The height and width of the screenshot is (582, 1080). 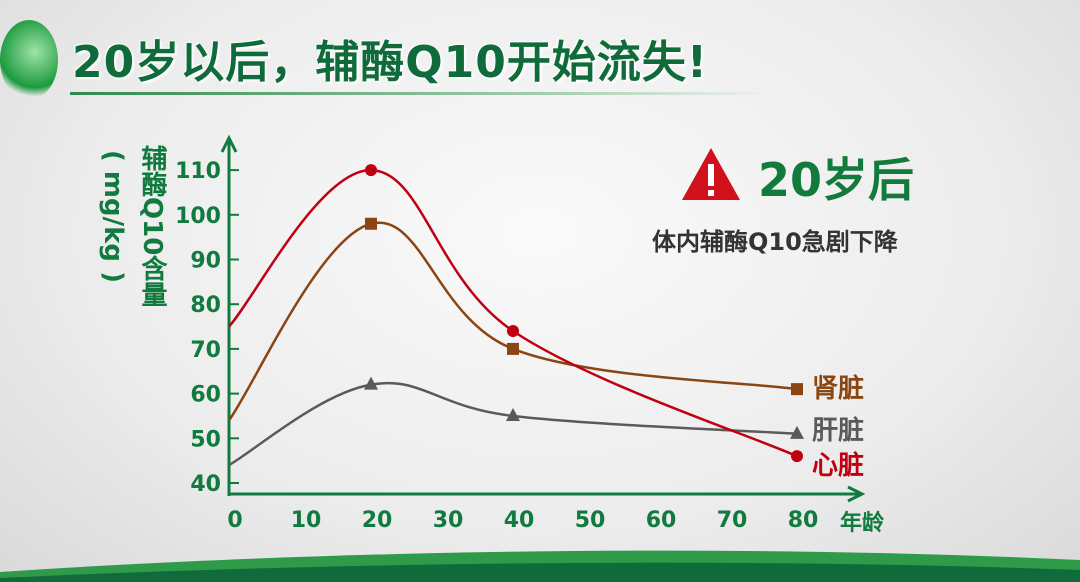 What do you see at coordinates (836, 180) in the screenshot?
I see `callout-headline: 20岁后` at bounding box center [836, 180].